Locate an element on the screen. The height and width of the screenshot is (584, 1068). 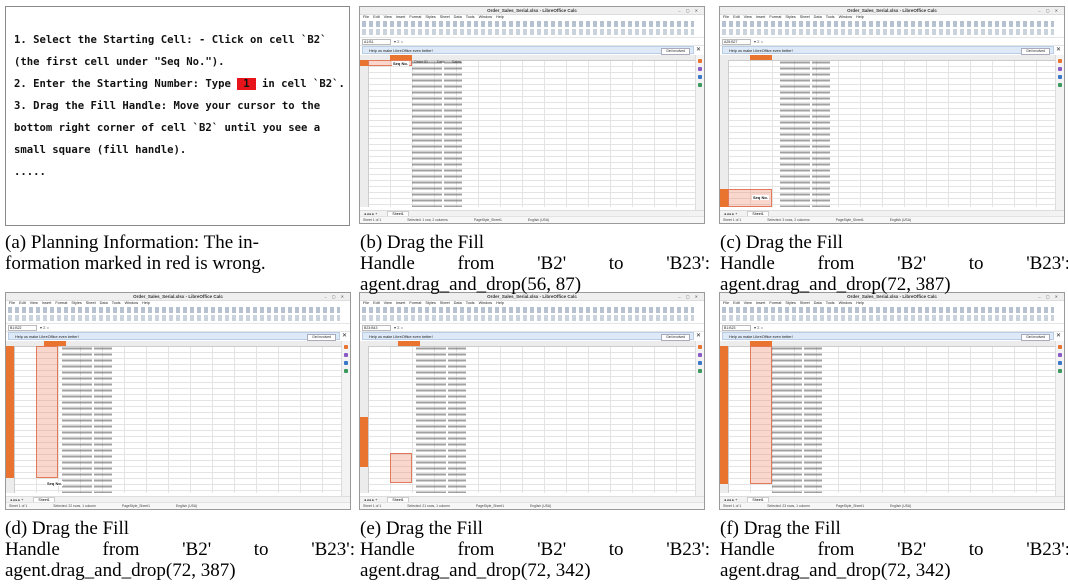
name-box: B1:B22 is located at coordinates (22, 328).